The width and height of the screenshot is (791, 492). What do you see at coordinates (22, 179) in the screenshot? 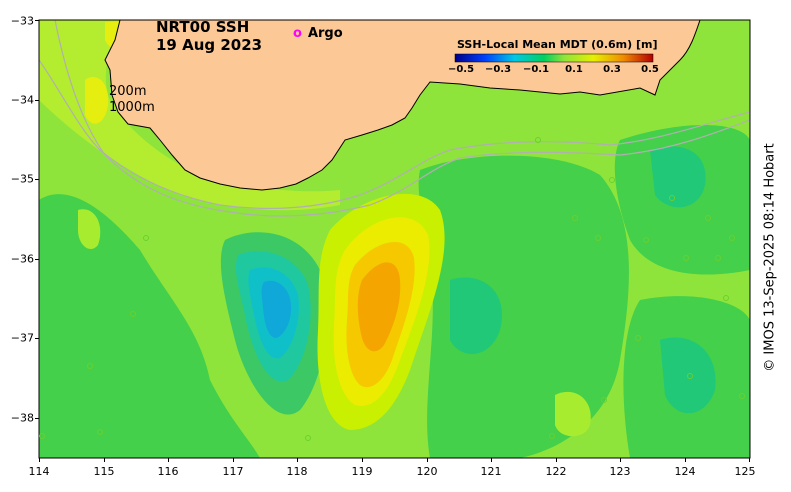
I see `y-tick-label: −35` at bounding box center [22, 179].